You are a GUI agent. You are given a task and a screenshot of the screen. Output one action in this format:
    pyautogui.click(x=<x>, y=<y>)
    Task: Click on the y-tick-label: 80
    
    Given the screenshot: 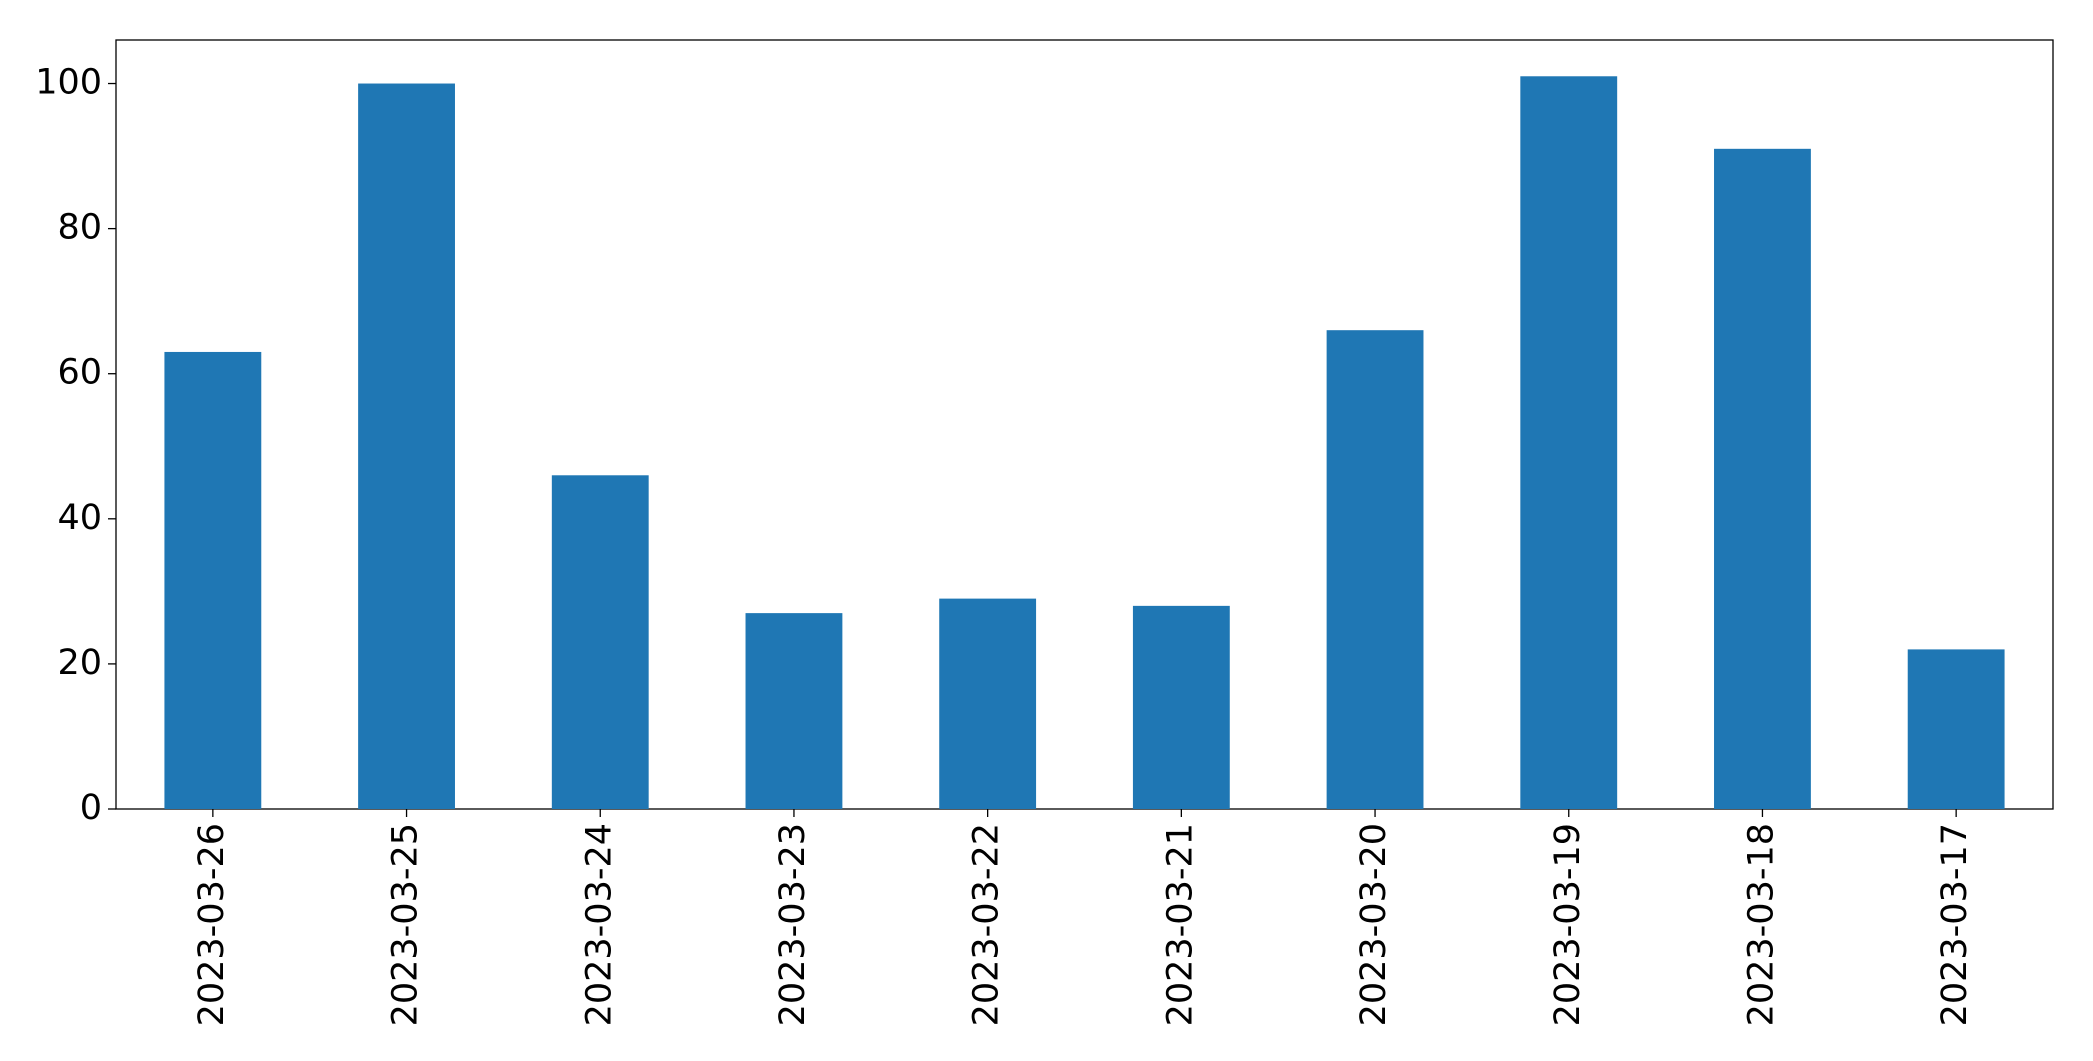 What is the action you would take?
    pyautogui.click(x=79, y=228)
    